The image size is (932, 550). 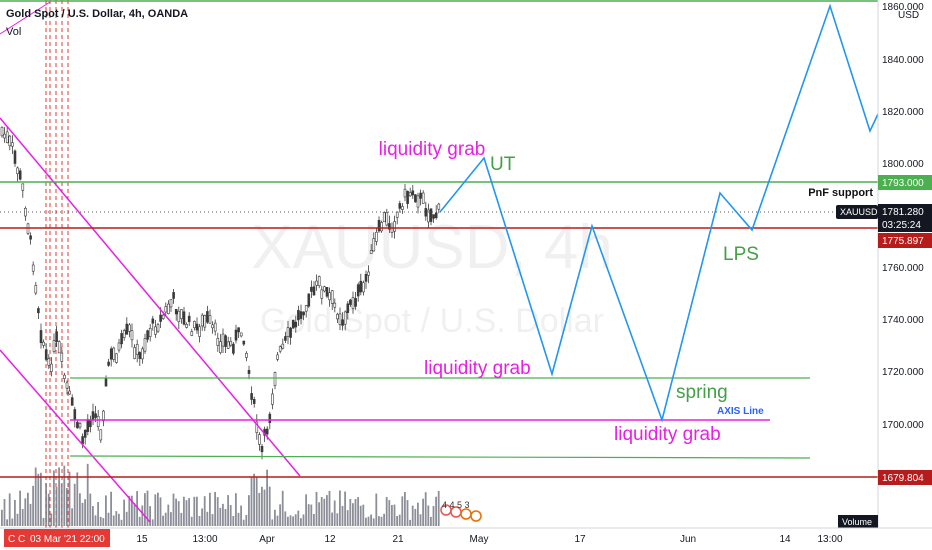 What do you see at coordinates (479, 539) in the screenshot?
I see `time-tick-label: May` at bounding box center [479, 539].